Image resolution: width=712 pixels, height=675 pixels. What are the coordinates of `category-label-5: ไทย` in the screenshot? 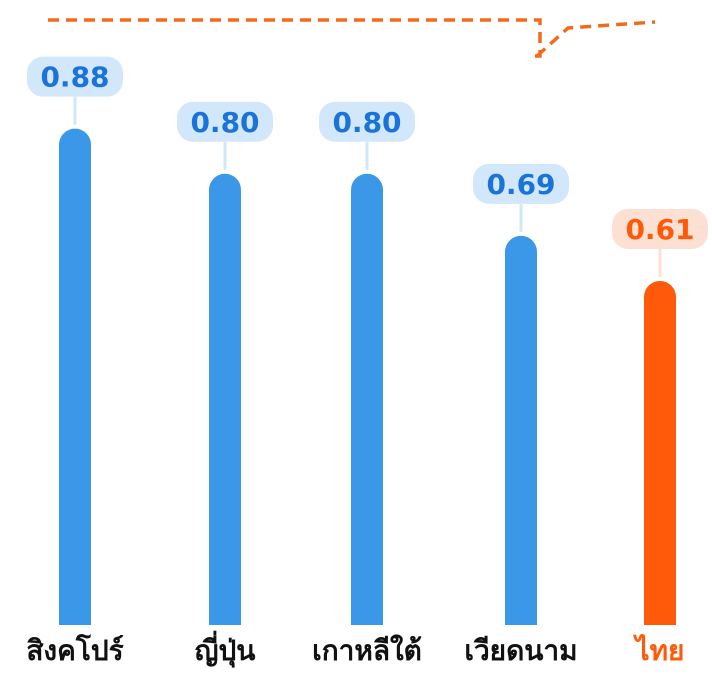 It's located at (659, 650).